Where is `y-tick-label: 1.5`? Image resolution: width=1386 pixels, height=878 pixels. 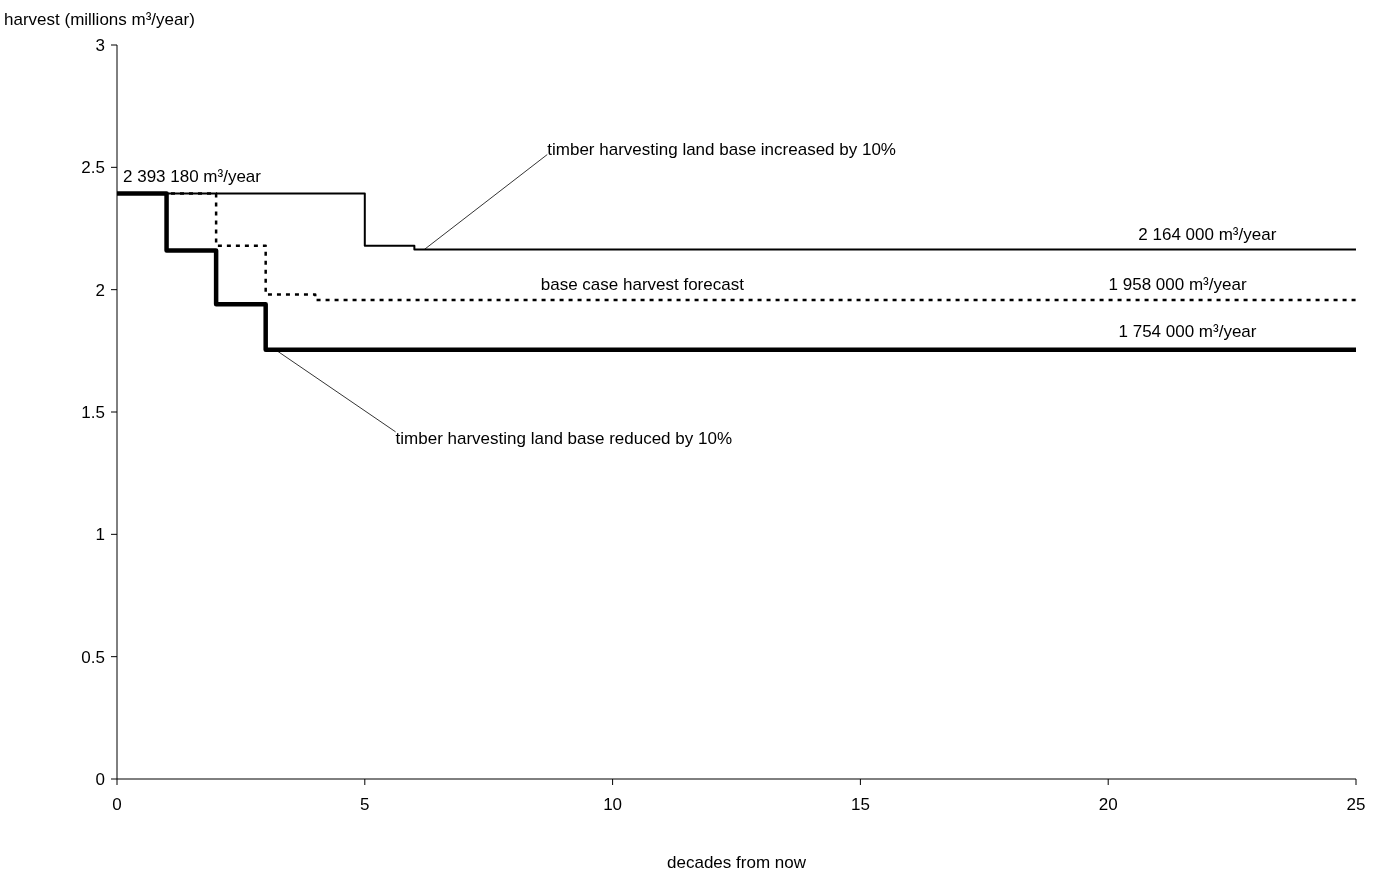
y-tick-label: 1.5 is located at coordinates (93, 412).